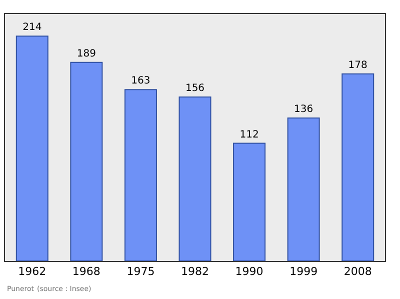 Image resolution: width=400 pixels, height=299 pixels. What do you see at coordinates (304, 271) in the screenshot?
I see `x-tick-label: 1999` at bounding box center [304, 271].